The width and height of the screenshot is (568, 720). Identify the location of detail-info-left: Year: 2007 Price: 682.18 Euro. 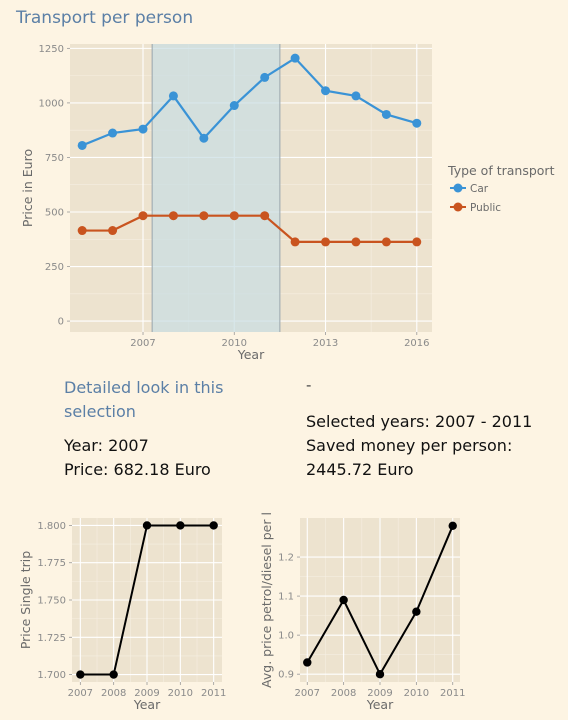
(137, 458).